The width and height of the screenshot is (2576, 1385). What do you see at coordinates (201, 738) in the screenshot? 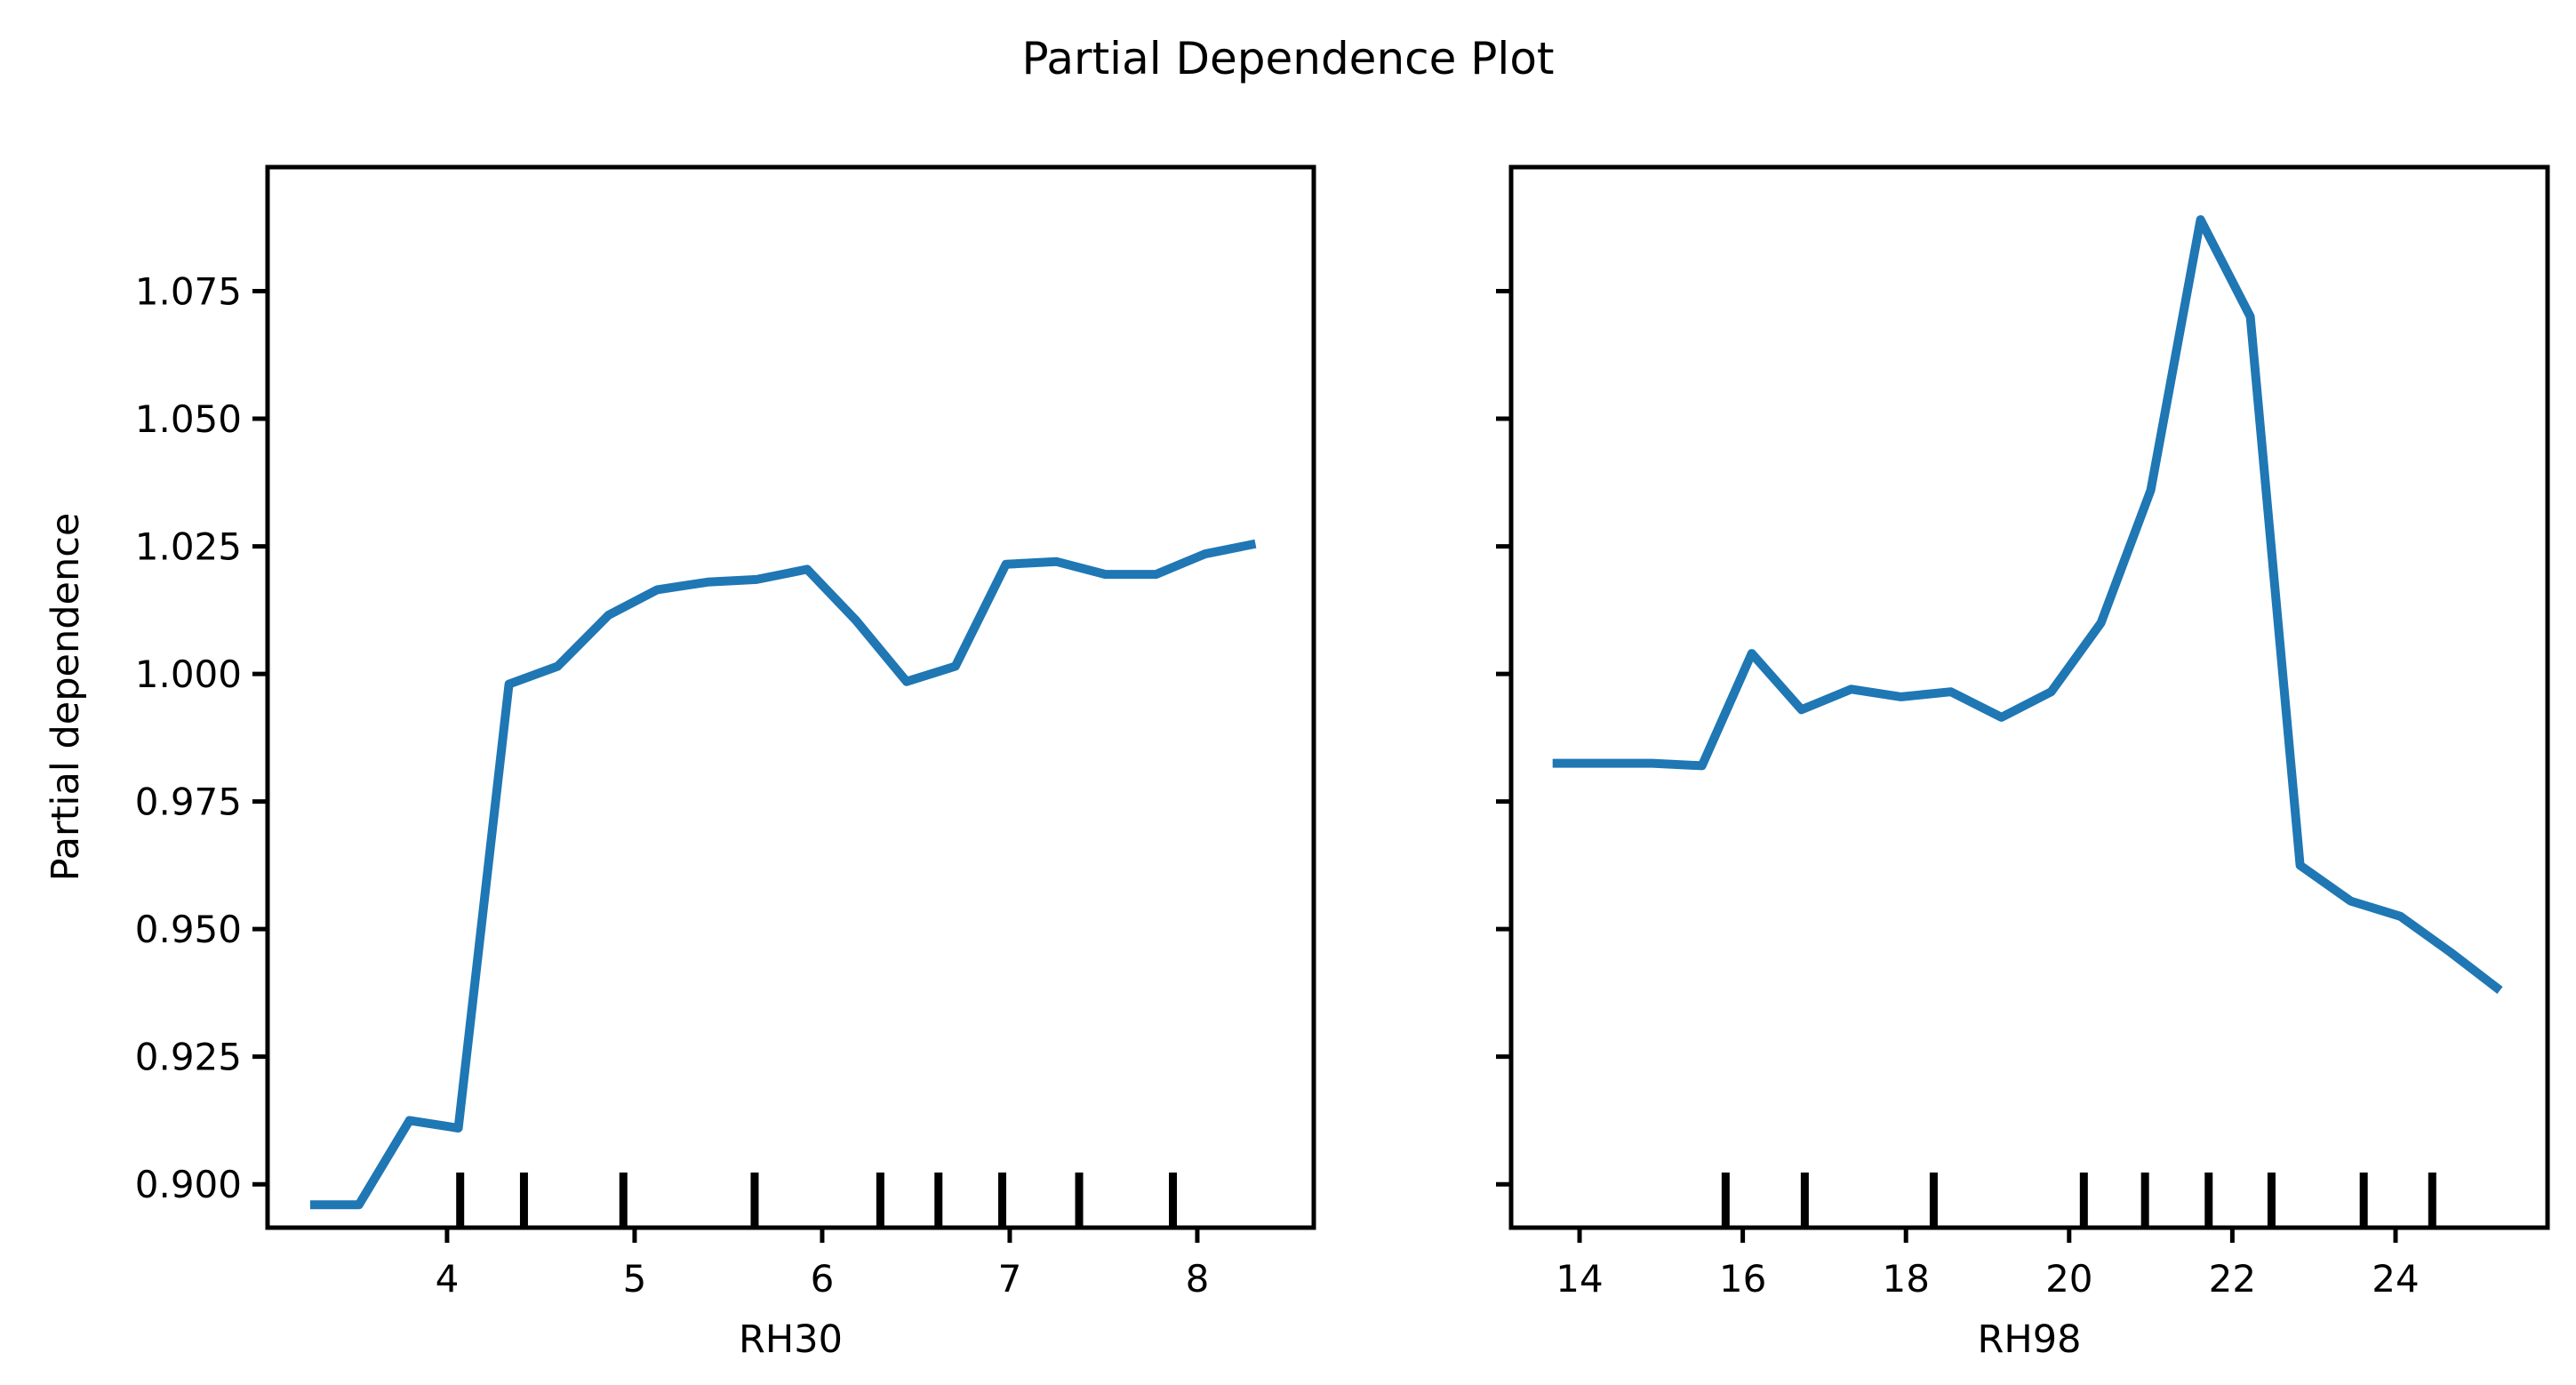
I see `y-axis-ticks: 0.900 0.925 0.950 0.975 1.000 1.025 1.050 1.075` at bounding box center [201, 738].